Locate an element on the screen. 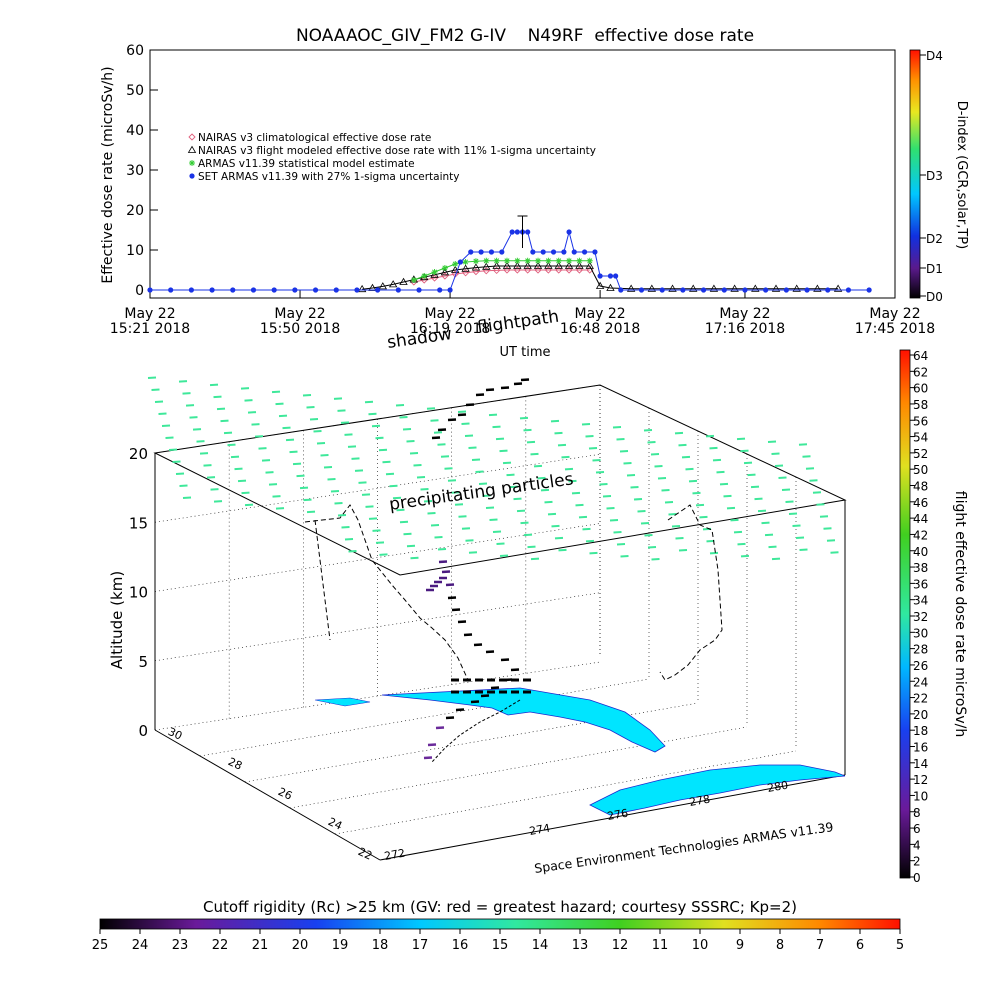 This screenshot has width=1000, height=1000. dose-colorbar-tick-label: 48 is located at coordinates (920, 487).